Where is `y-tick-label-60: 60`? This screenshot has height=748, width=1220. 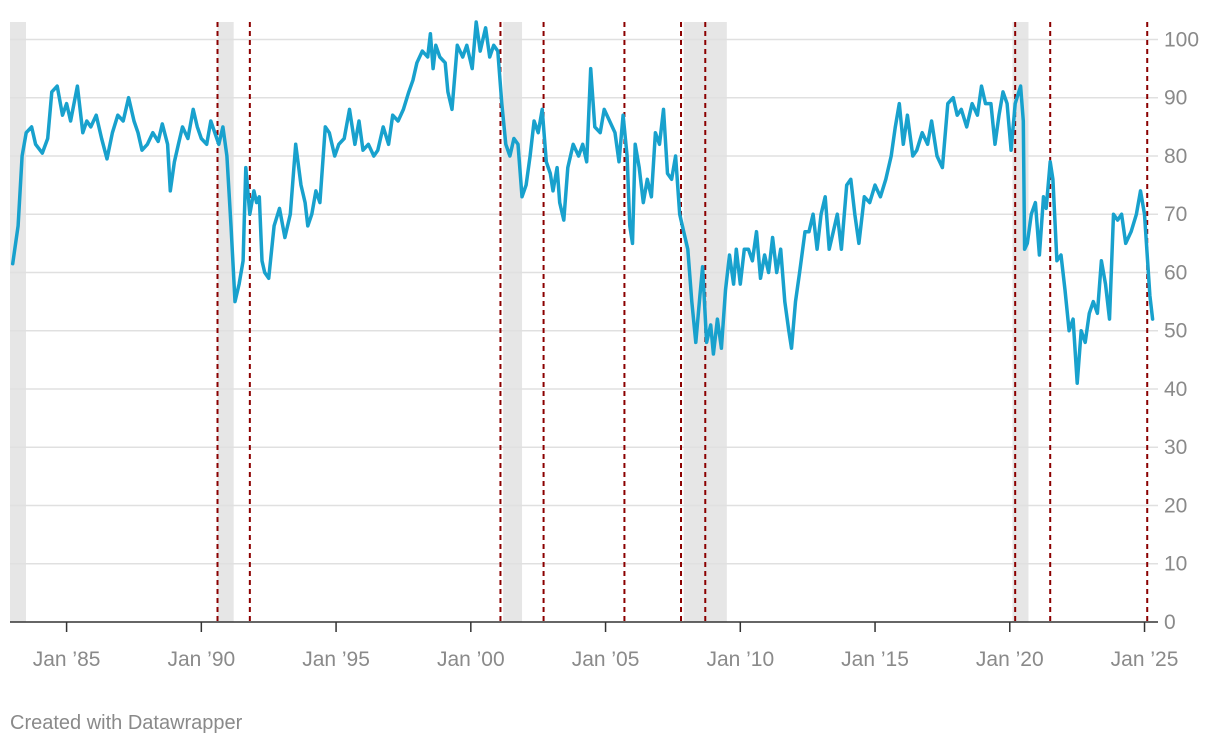 y-tick-label-60: 60 is located at coordinates (1175, 272).